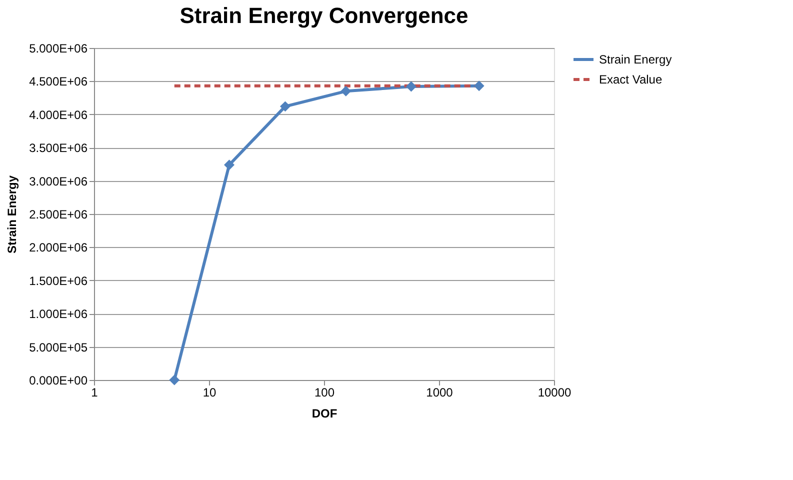 This screenshot has width=793, height=480. Describe the element at coordinates (635, 59) in the screenshot. I see `legend-label: Strain Energy` at that location.